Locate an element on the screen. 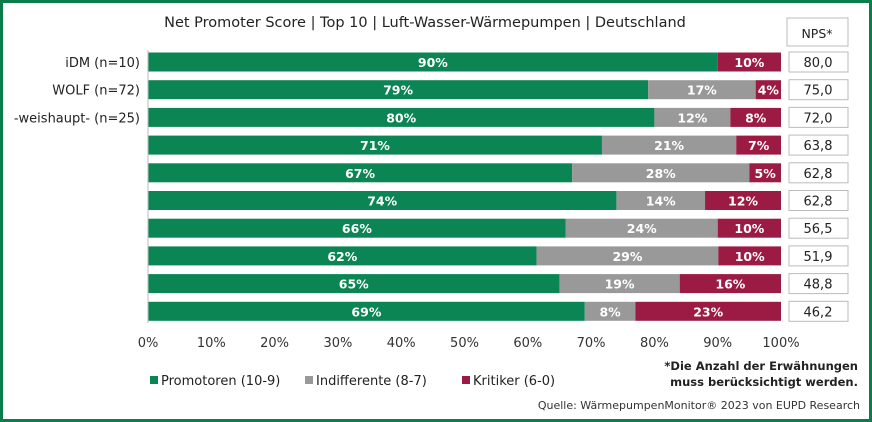  data-label: 4% is located at coordinates (769, 90).